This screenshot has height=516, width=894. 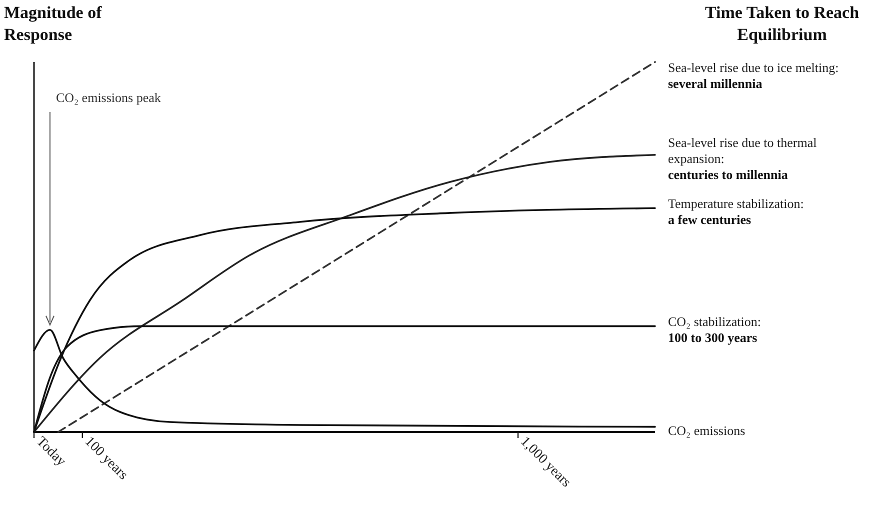 I want to click on text: 100 to 300 years, so click(x=713, y=338).